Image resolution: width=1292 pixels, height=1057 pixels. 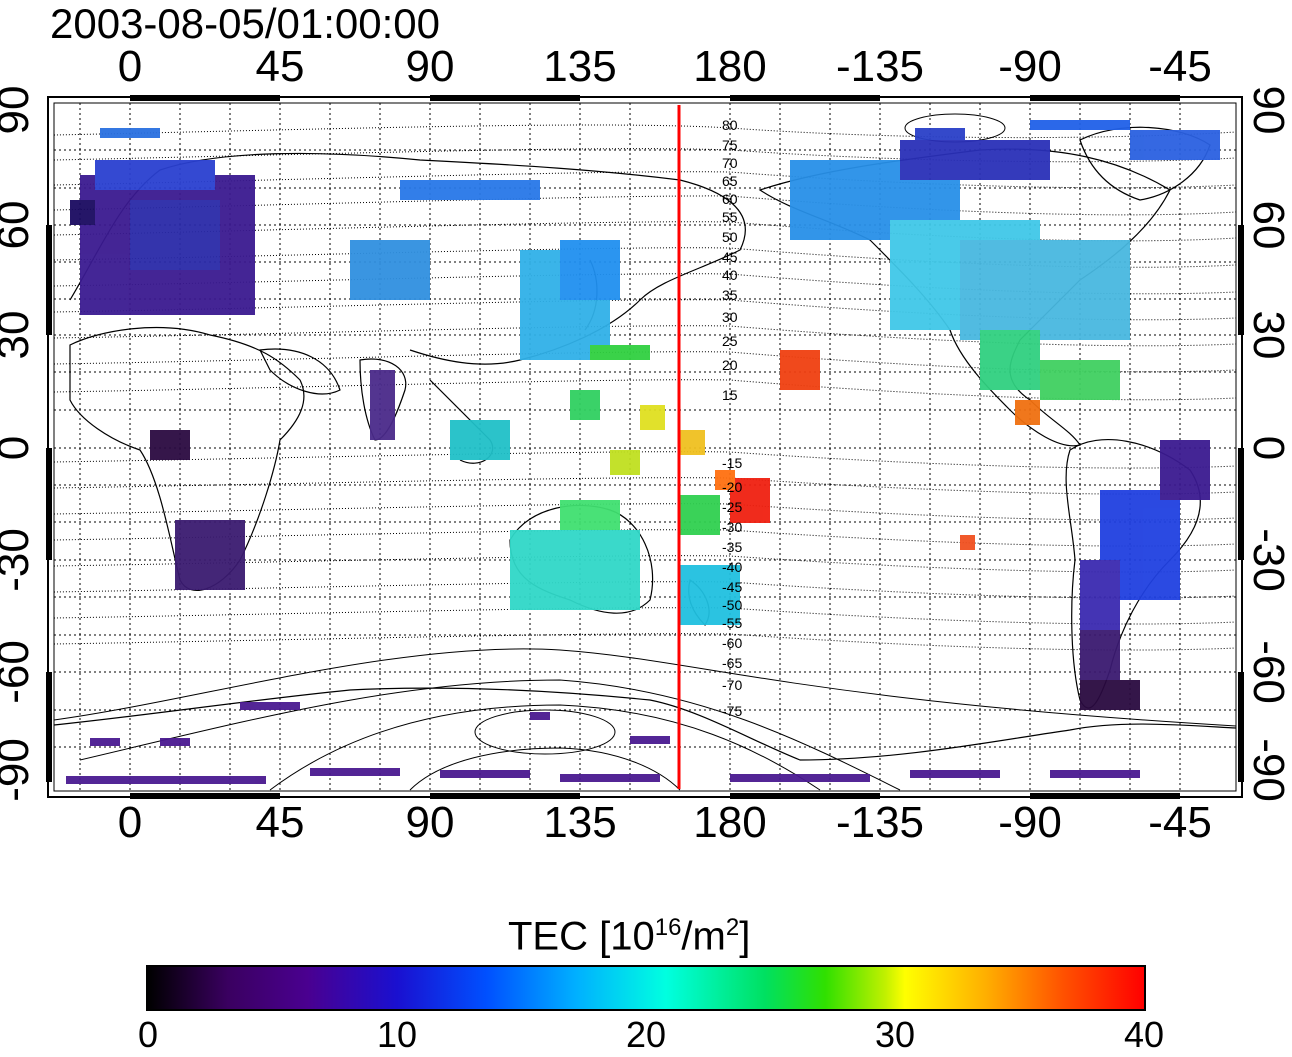 What do you see at coordinates (730, 66) in the screenshot?
I see `lon-tick: 180` at bounding box center [730, 66].